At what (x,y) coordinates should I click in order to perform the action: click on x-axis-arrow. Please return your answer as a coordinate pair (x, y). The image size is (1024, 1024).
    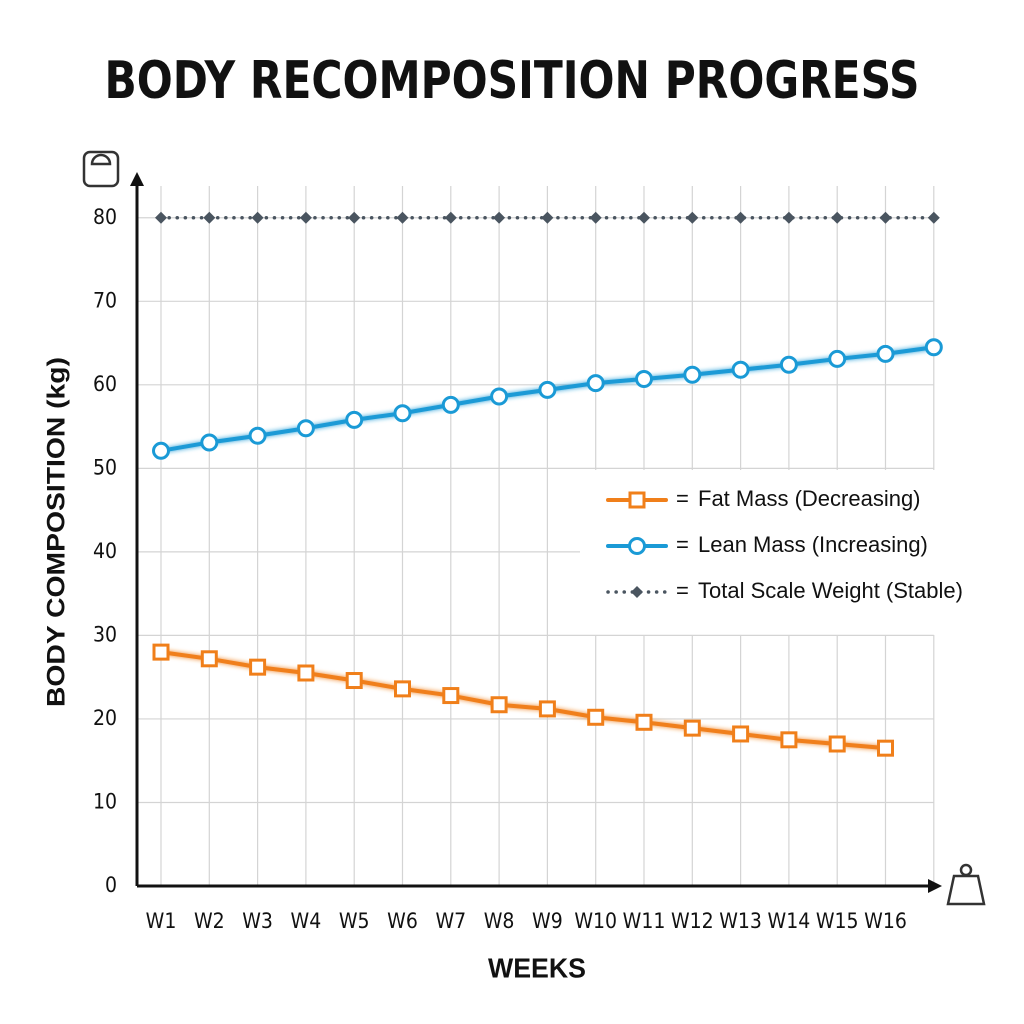
    Looking at the image, I should click on (935, 886).